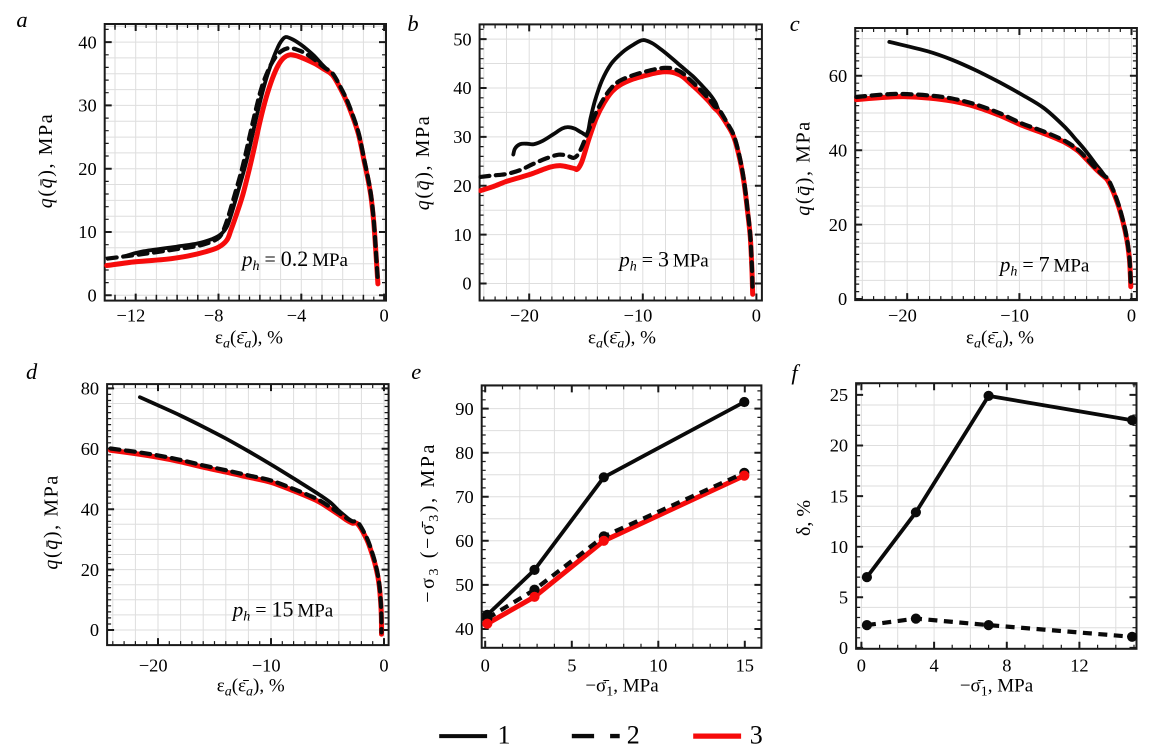 The height and width of the screenshot is (752, 1158). What do you see at coordinates (663, 261) in the screenshot?
I see `svg-text: ph = 3 MPa` at bounding box center [663, 261].